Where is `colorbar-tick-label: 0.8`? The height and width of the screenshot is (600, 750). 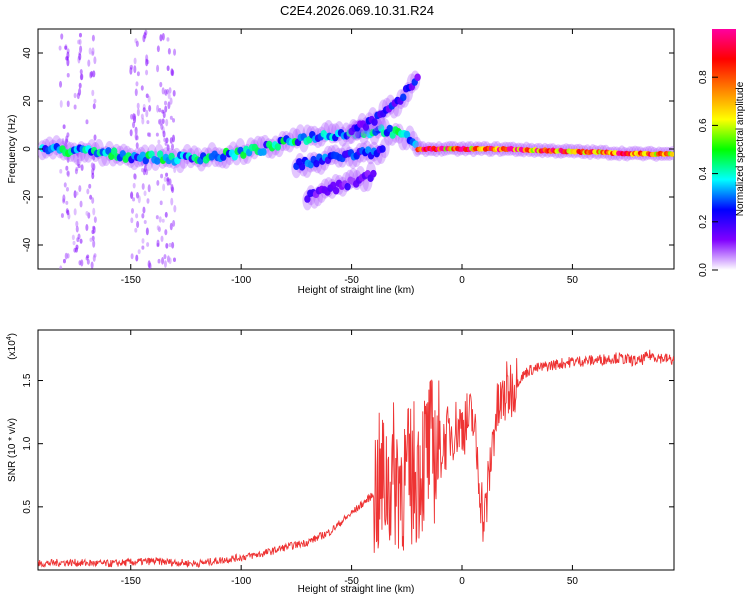 colorbar-tick-label: 0.8 is located at coordinates (703, 77).